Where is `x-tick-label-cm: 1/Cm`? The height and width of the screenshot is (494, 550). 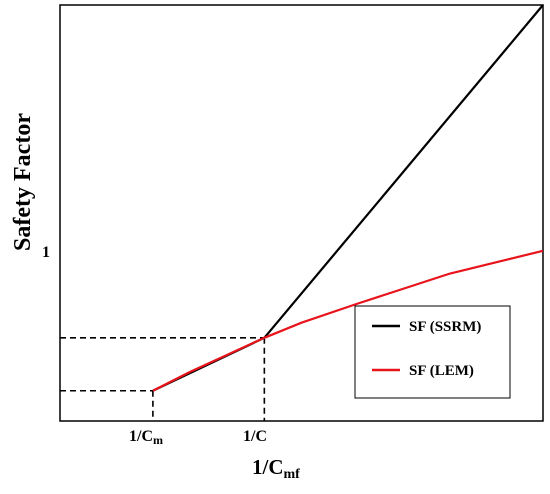 x-tick-label-cm: 1/Cm is located at coordinates (146, 437).